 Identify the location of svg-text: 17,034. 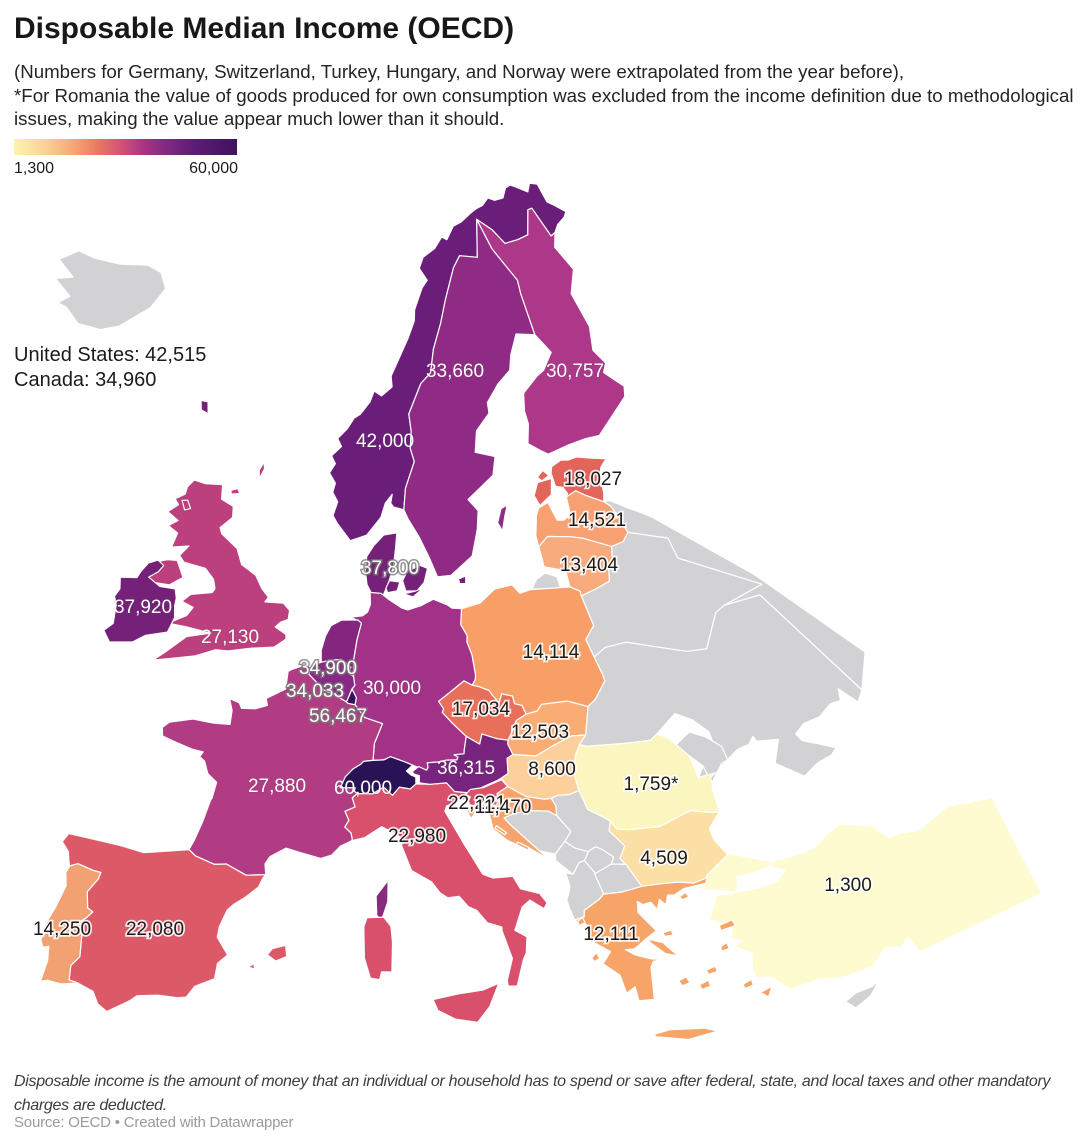
(481, 709).